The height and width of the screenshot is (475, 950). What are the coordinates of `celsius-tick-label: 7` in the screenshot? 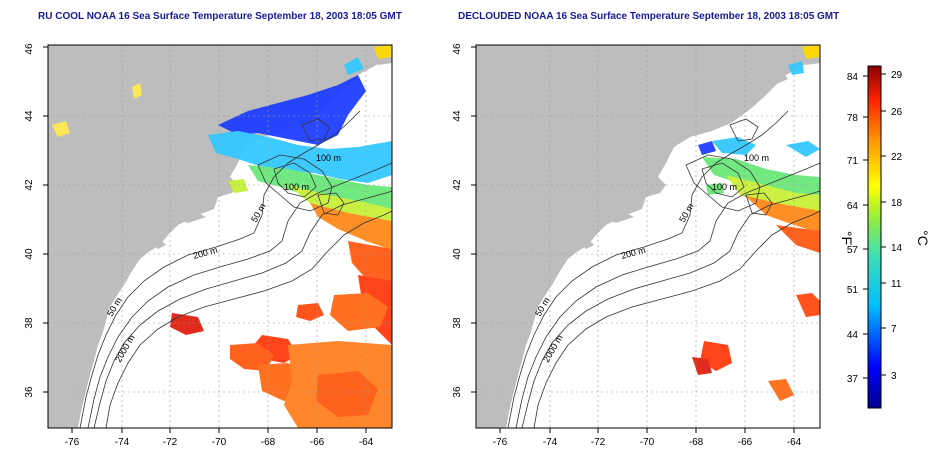 It's located at (894, 329).